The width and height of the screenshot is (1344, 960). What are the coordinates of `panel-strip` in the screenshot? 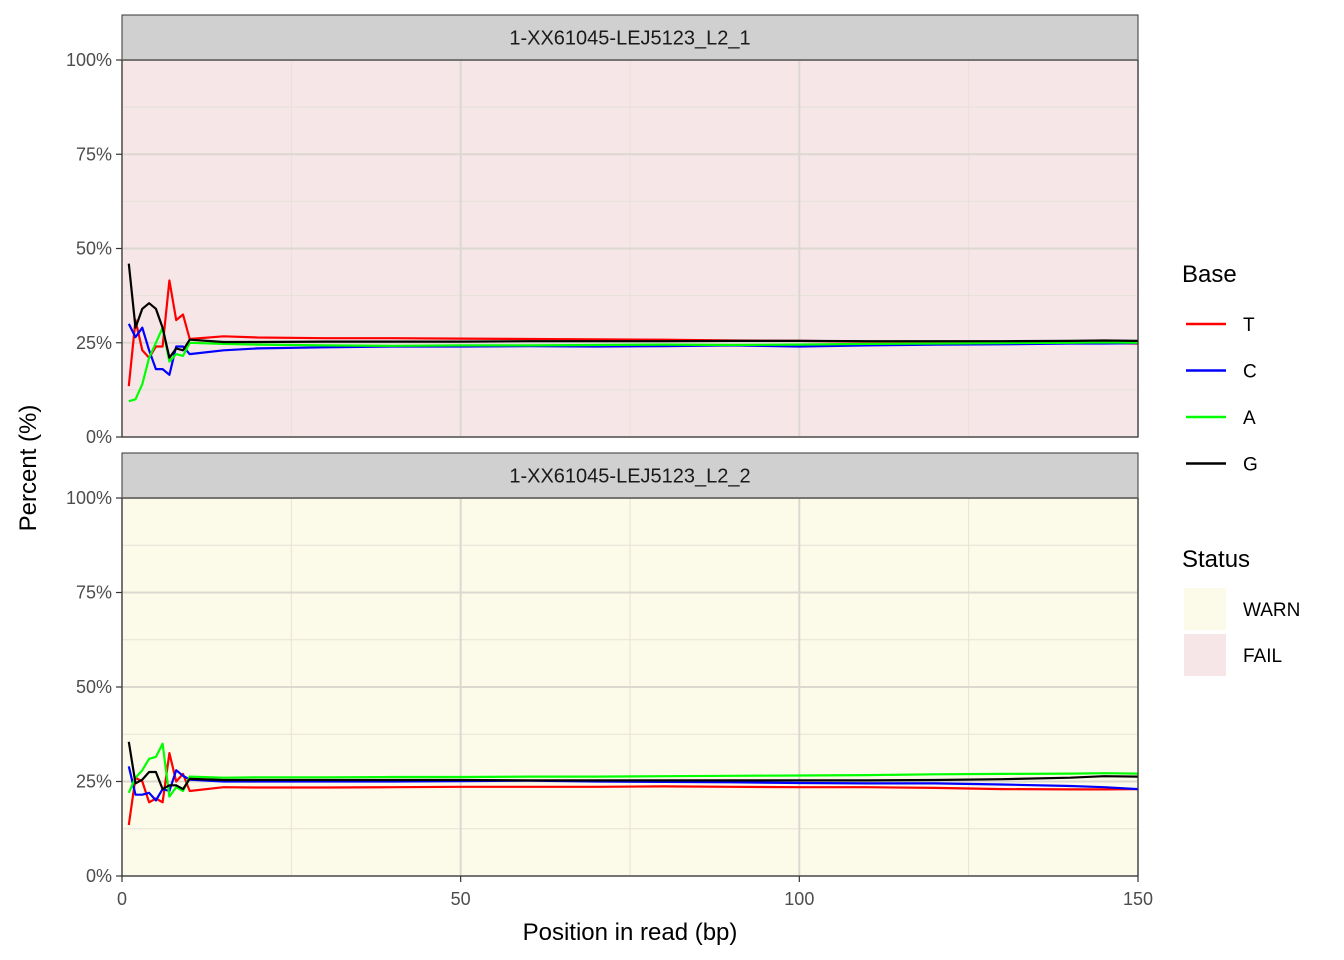 It's located at (630, 37).